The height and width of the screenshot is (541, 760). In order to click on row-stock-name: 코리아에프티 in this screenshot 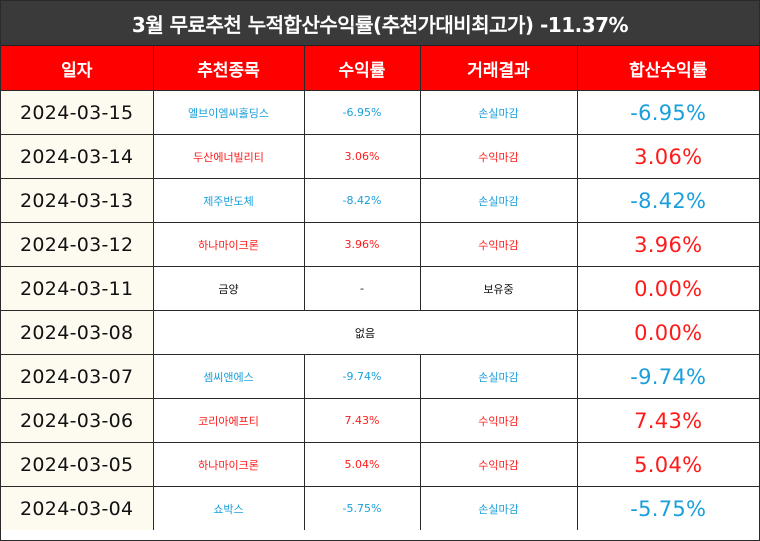, I will do `click(228, 420)`.